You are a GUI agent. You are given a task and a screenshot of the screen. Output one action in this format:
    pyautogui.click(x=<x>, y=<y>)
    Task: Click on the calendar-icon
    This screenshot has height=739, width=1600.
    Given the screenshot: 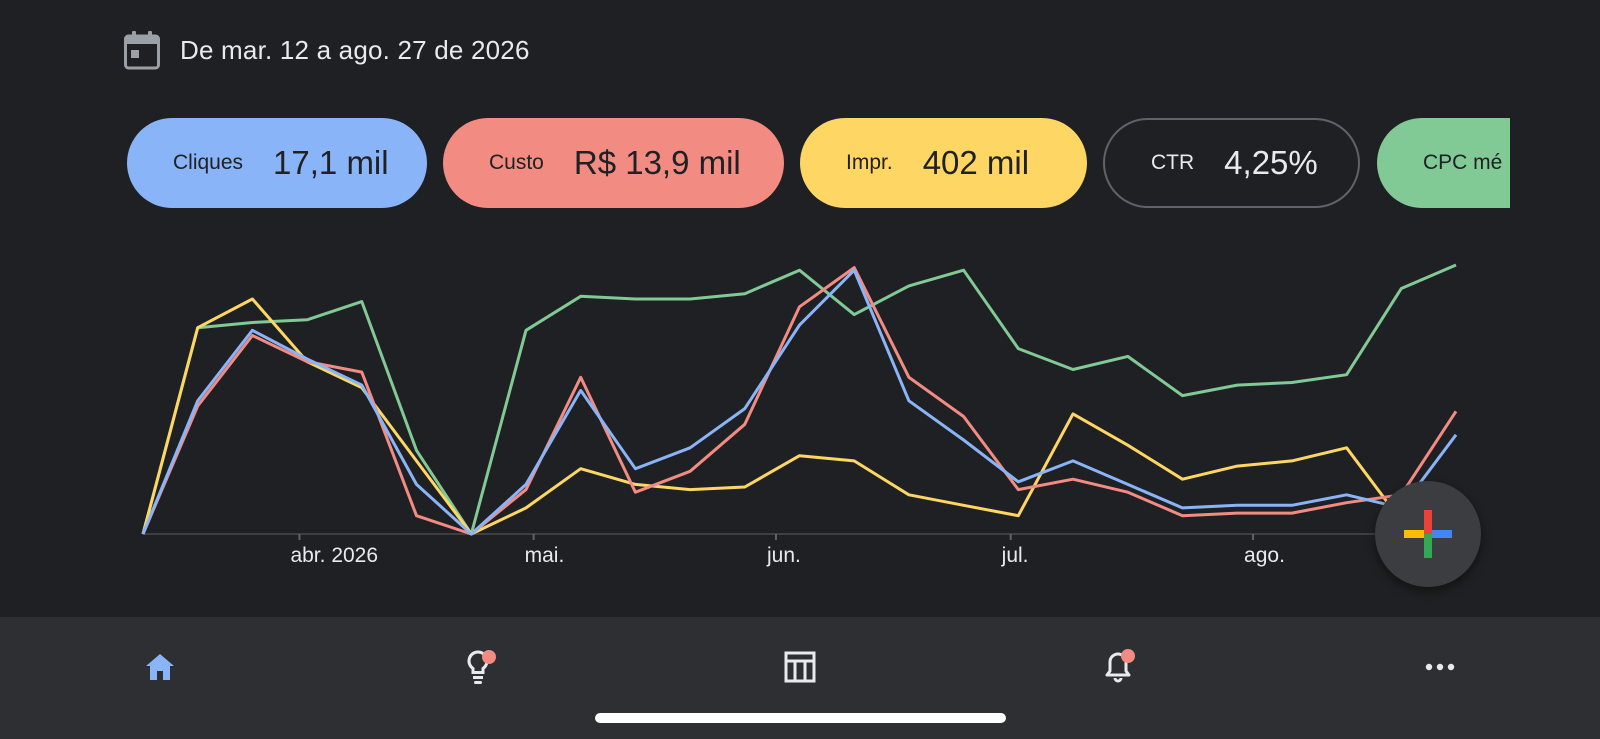 What is the action you would take?
    pyautogui.click(x=142, y=50)
    